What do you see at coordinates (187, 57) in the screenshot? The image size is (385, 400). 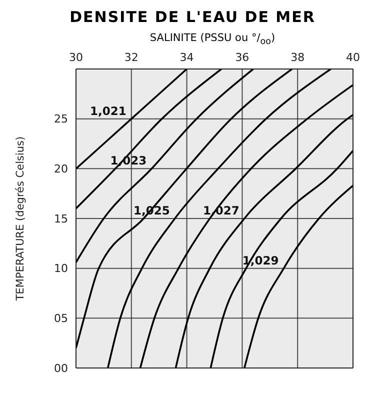 I see `x-tick-label: 34` at bounding box center [187, 57].